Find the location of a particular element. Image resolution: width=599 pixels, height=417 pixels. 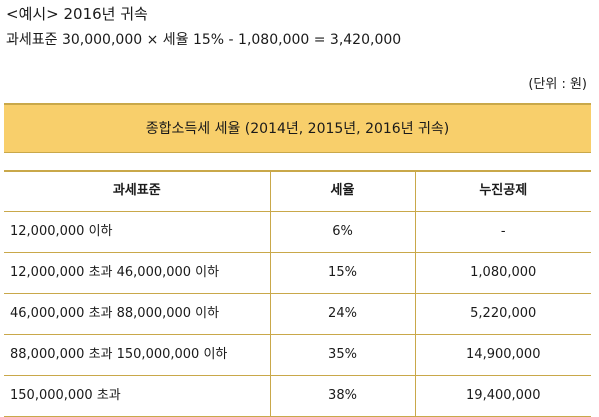

tax-base-cell: 12,000,000 이하 is located at coordinates (137, 232).